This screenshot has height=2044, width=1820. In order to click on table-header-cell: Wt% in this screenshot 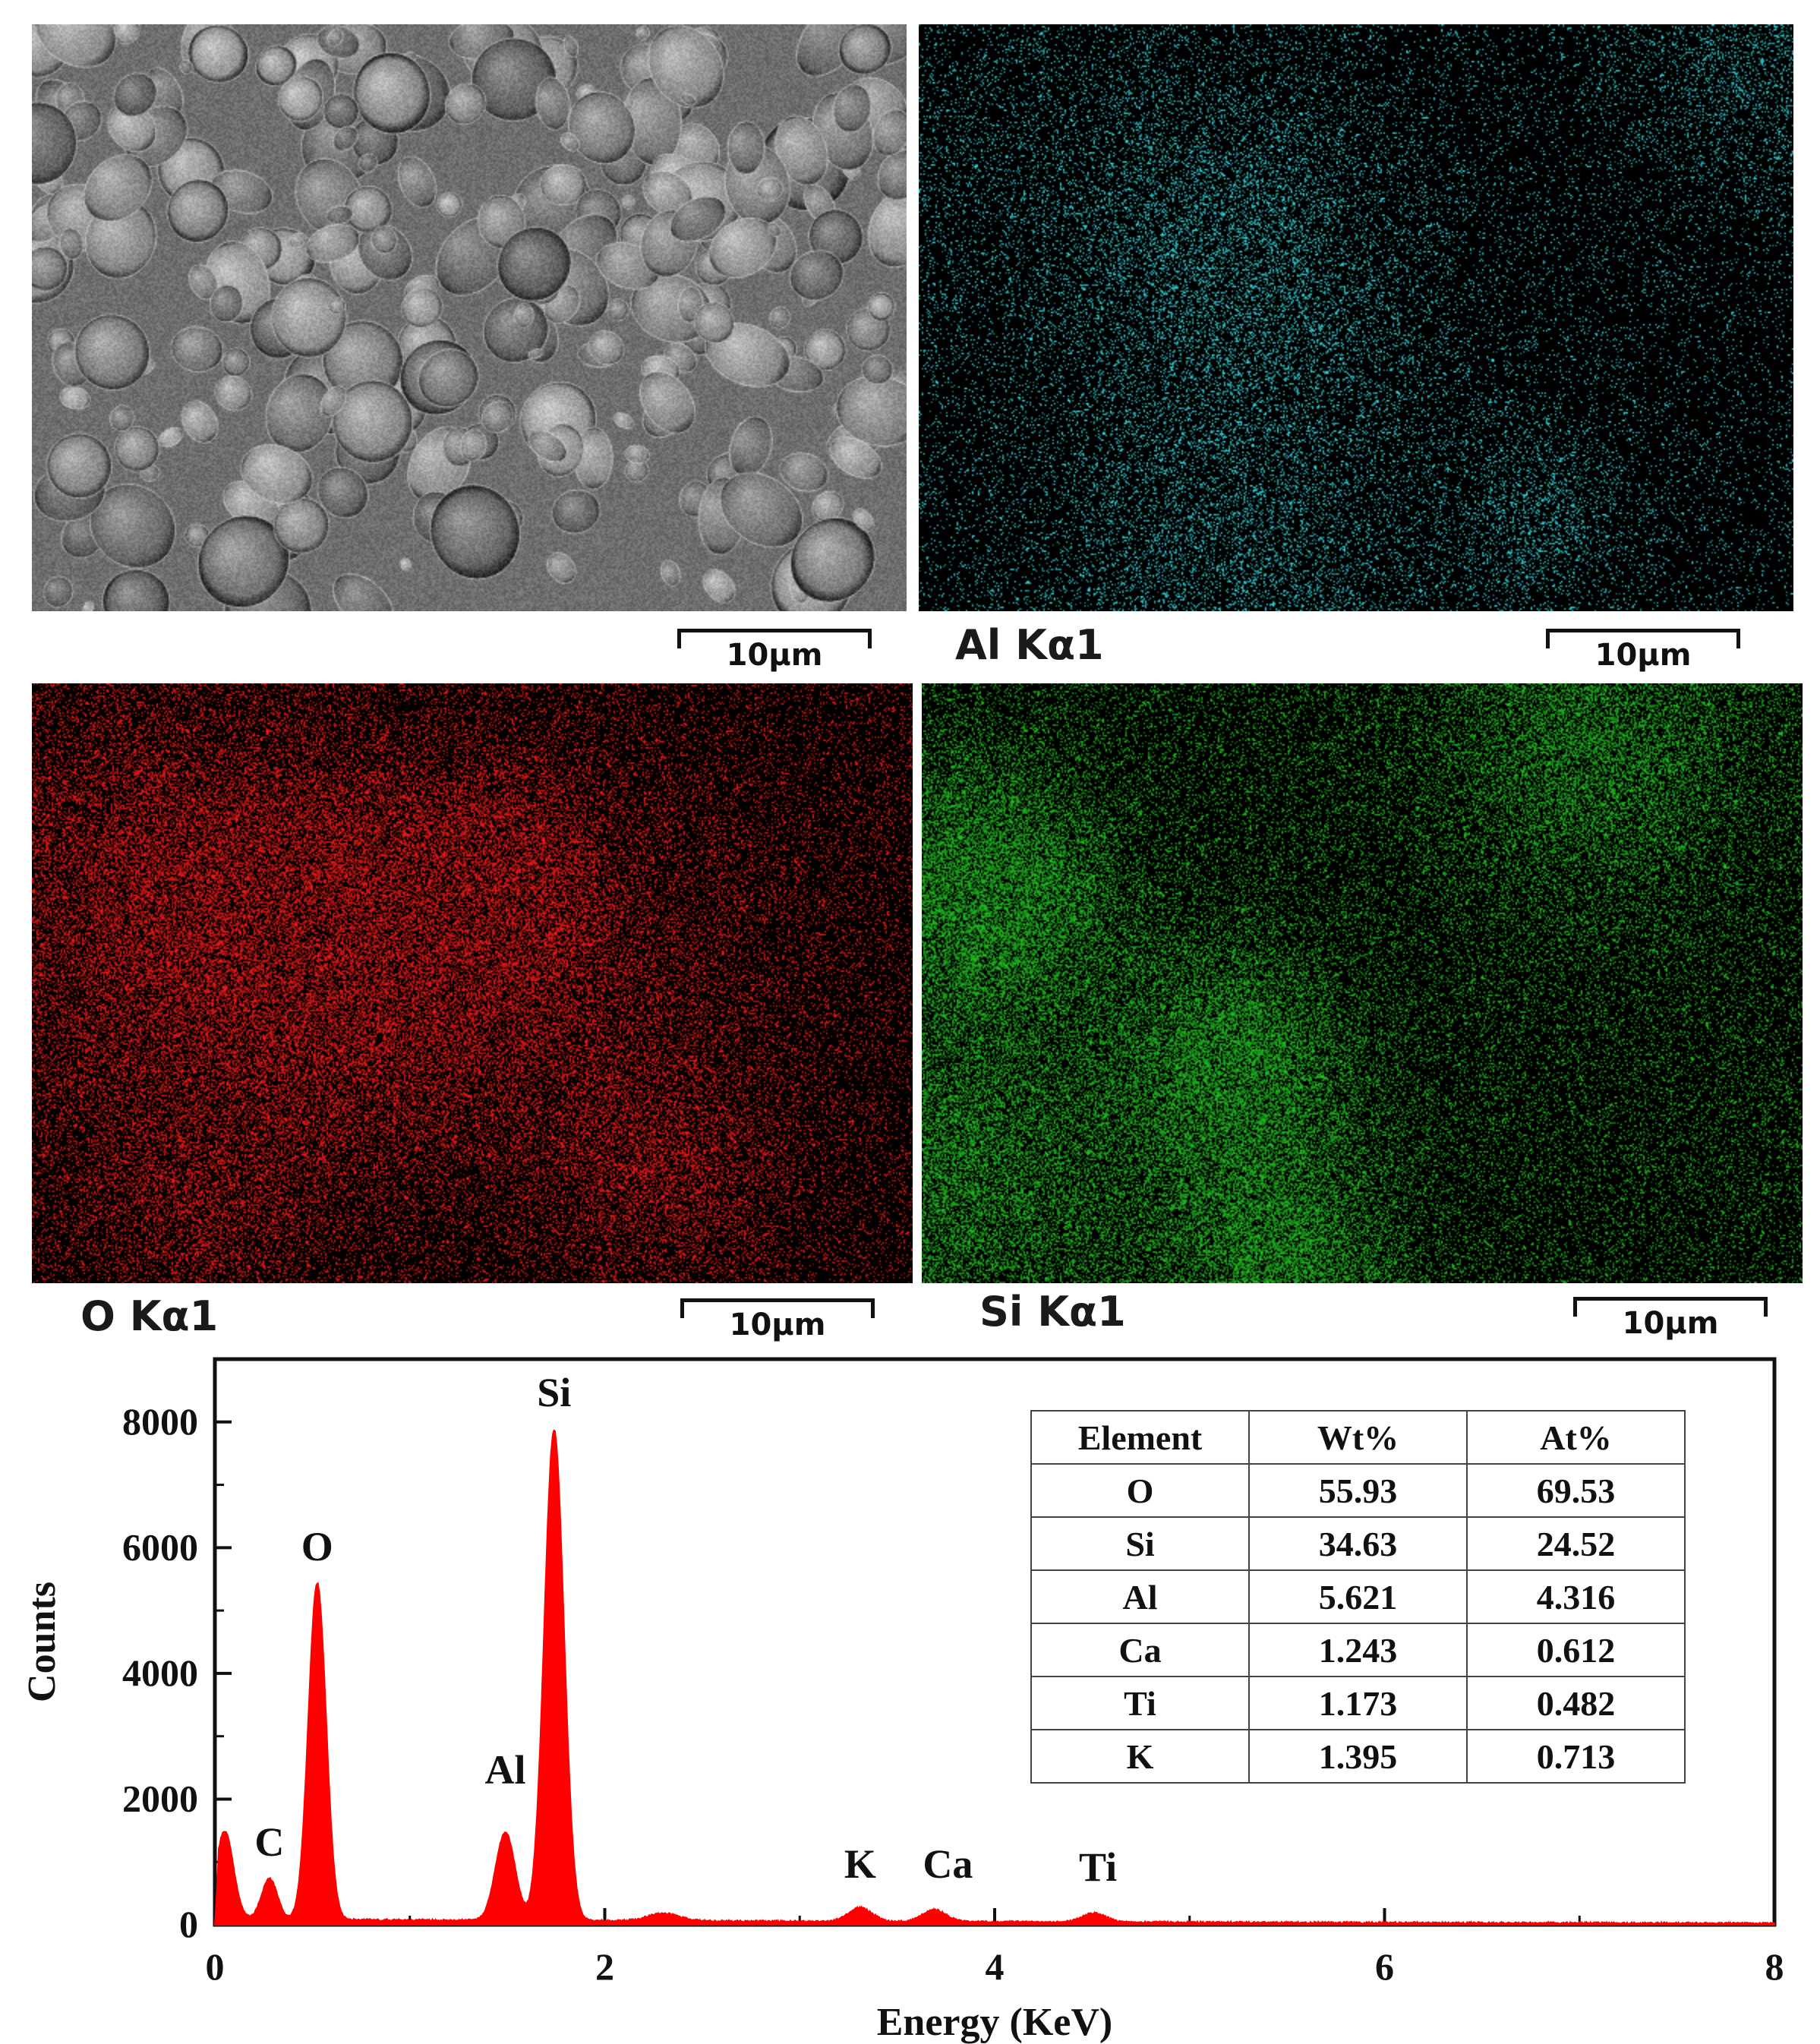, I will do `click(1358, 1437)`.